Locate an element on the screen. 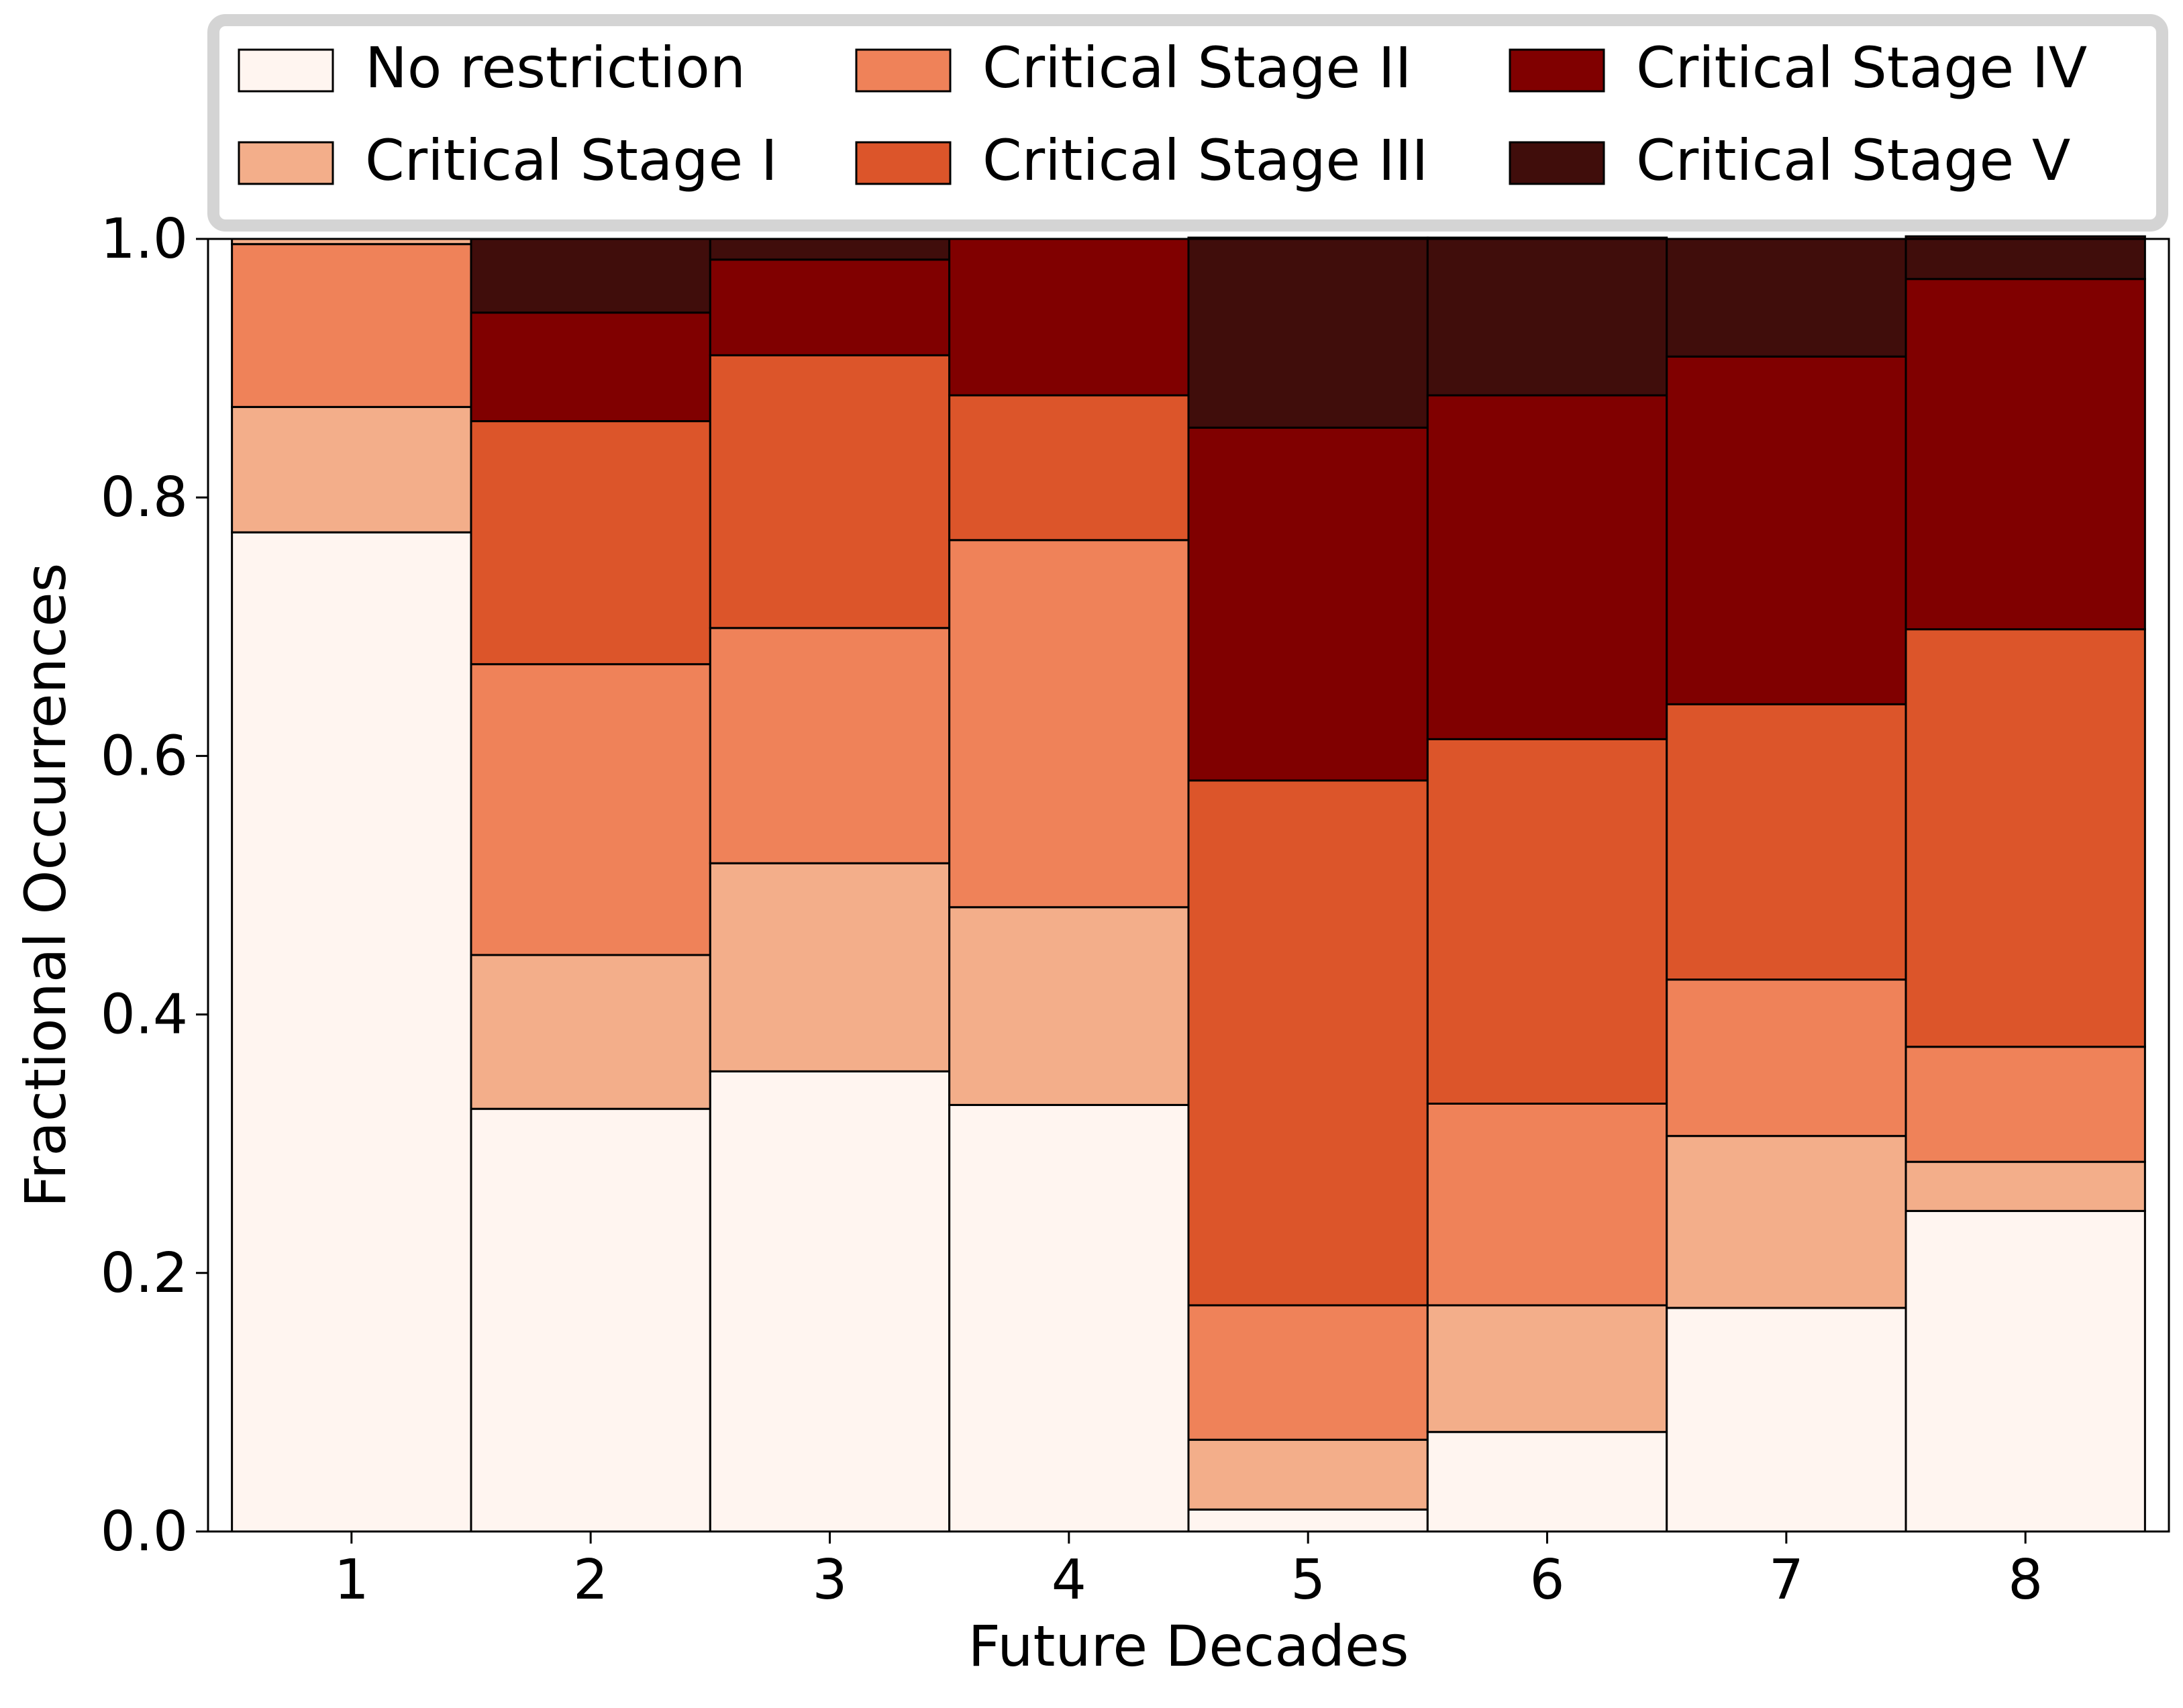  x-axis: 1 2 3 4 5 6 7 8 is located at coordinates (1189, 1571).